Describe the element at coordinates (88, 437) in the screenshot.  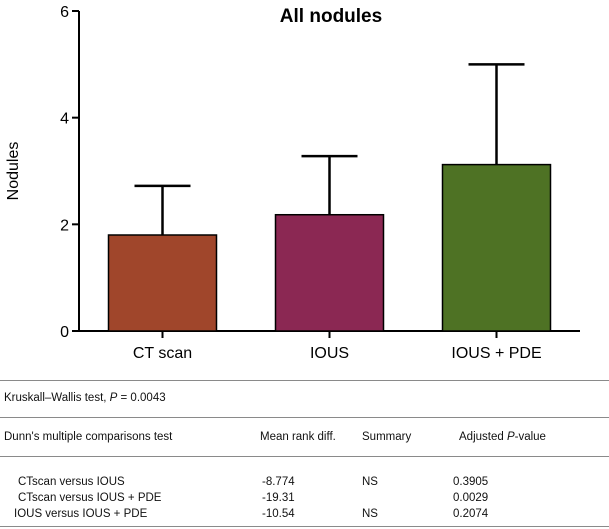
I see `header-test: Dunn's multiple comparisons test` at that location.